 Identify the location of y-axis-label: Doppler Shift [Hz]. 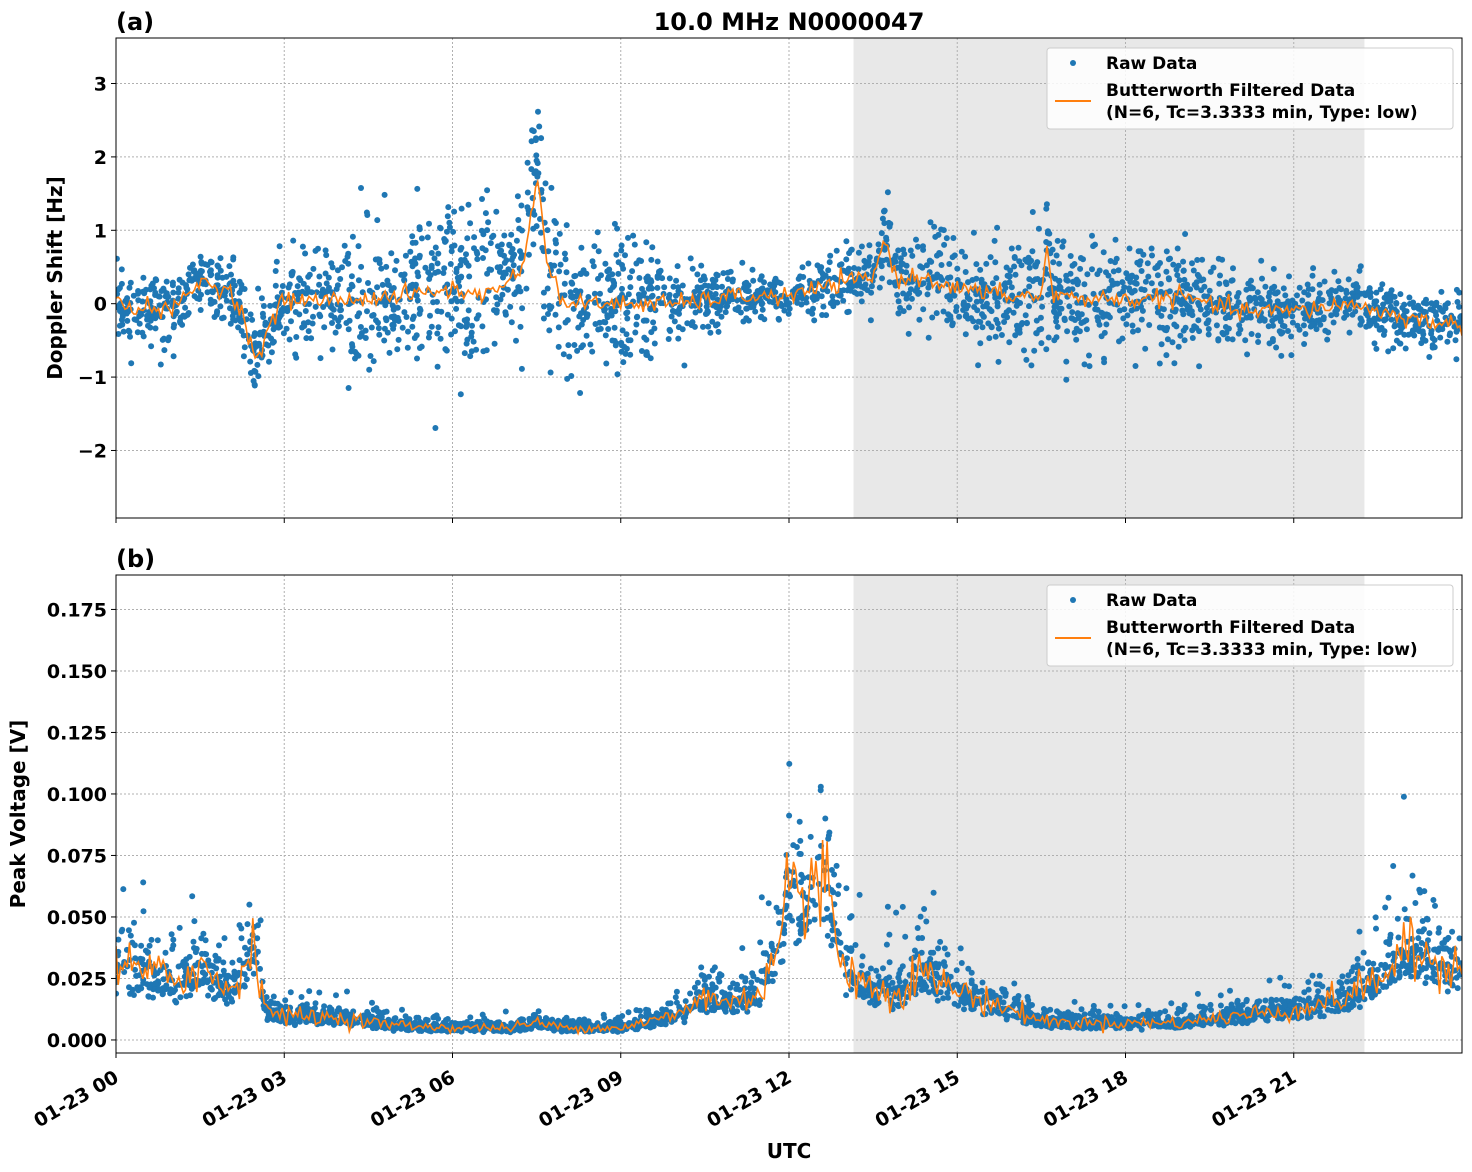
(55, 278).